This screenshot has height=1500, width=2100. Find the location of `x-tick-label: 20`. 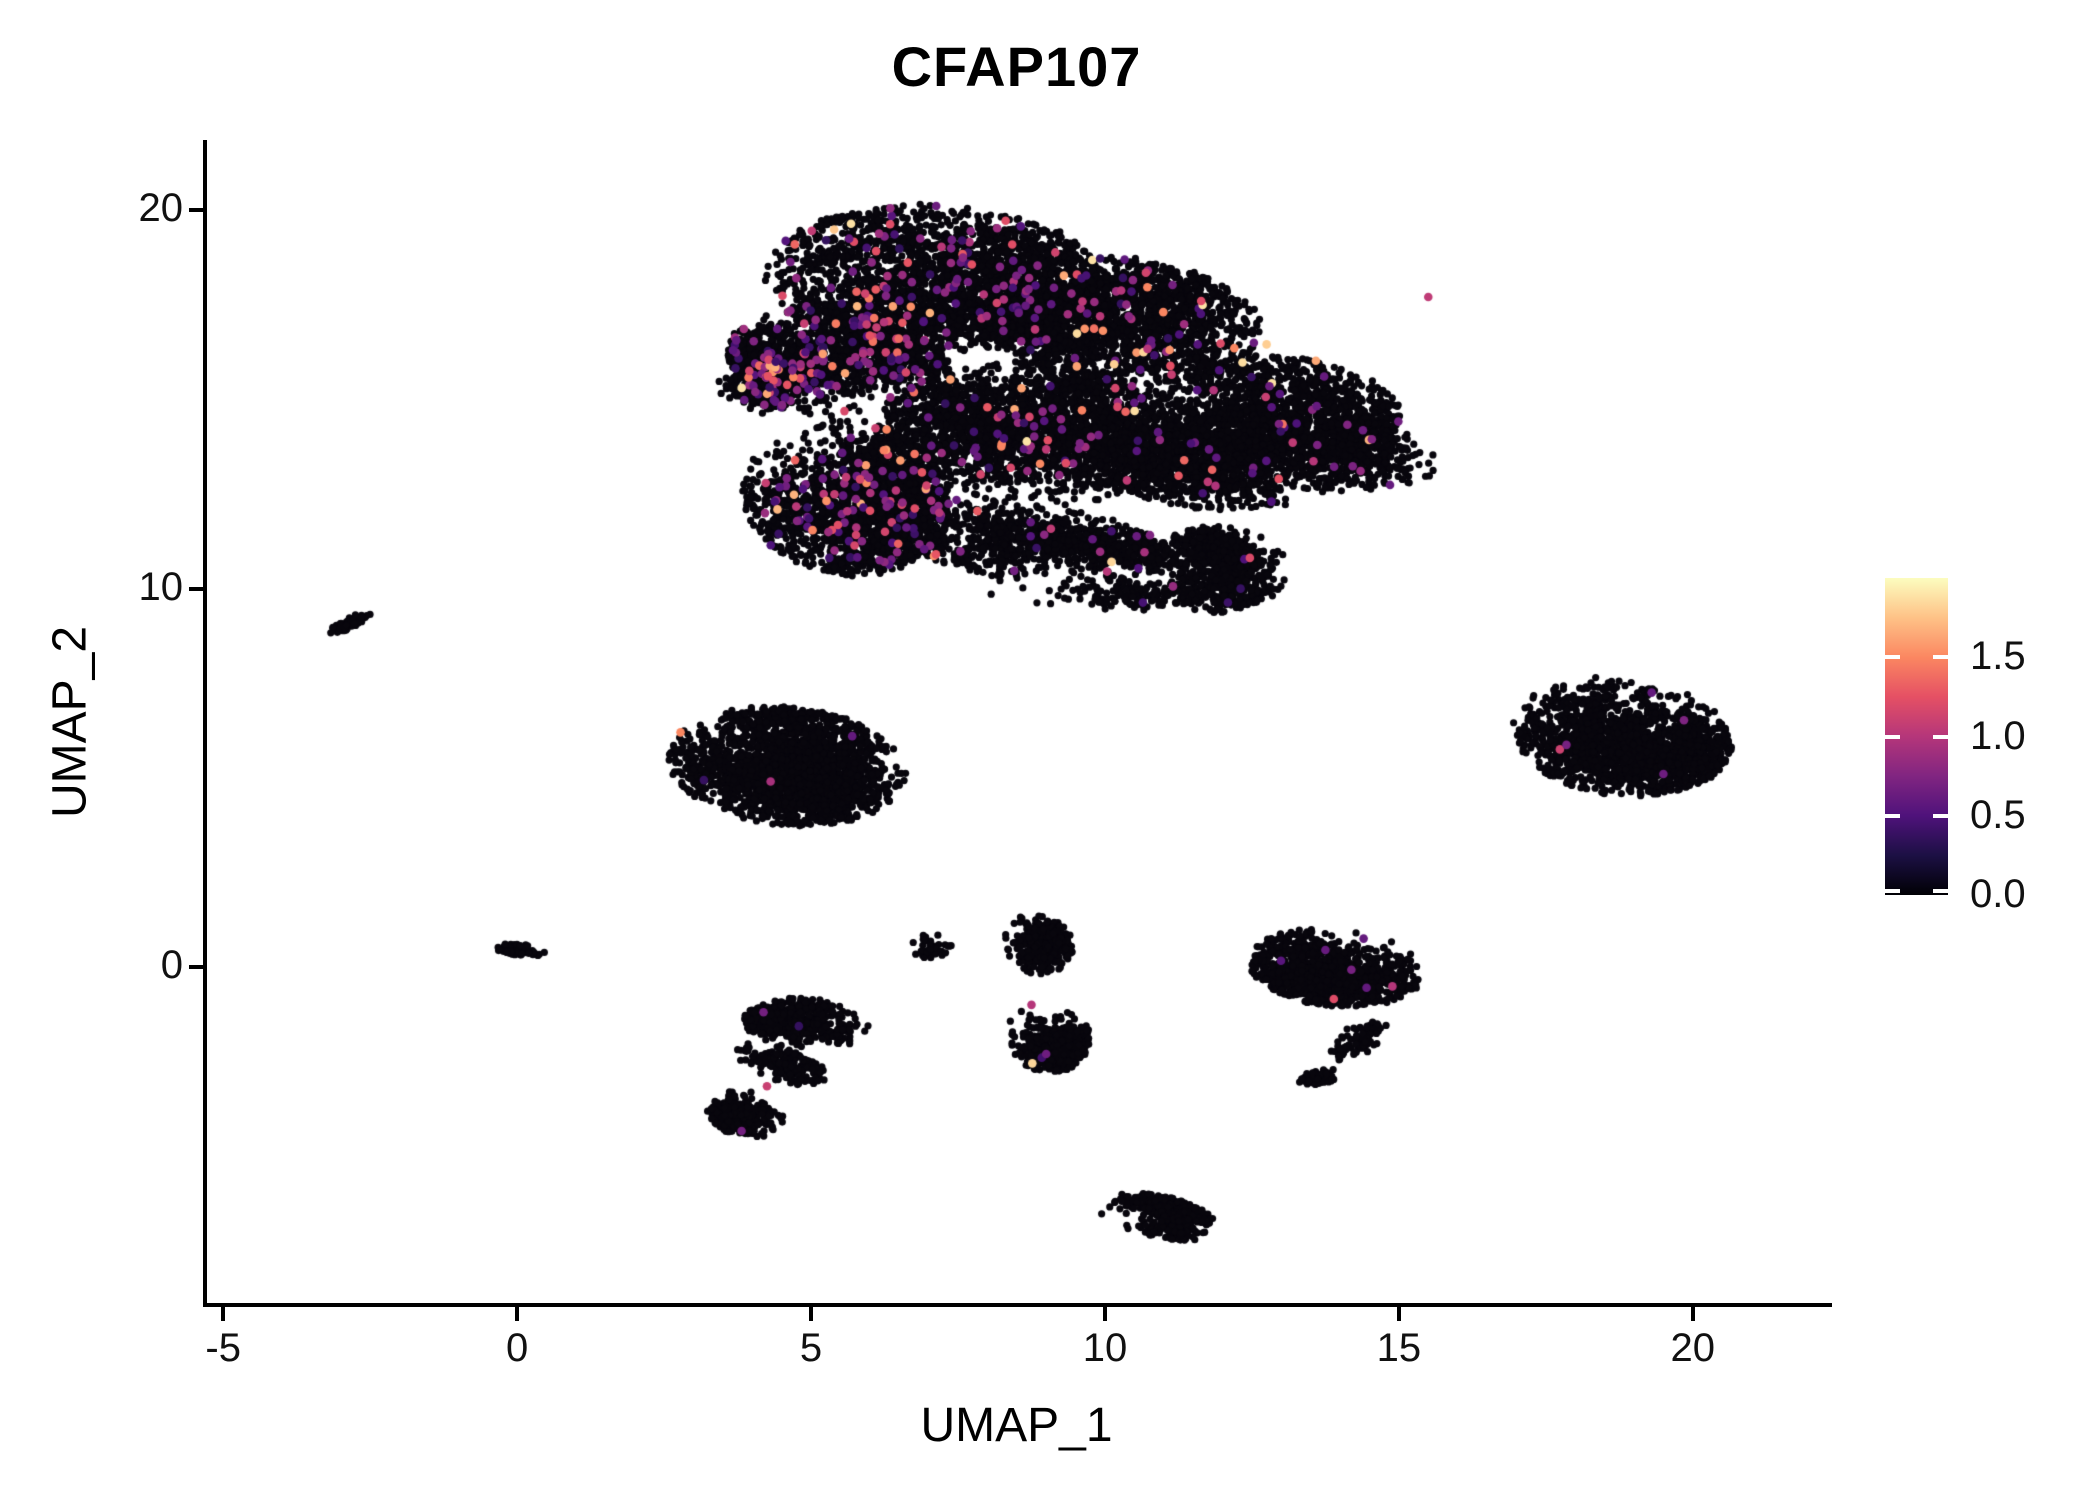

x-tick-label: 20 is located at coordinates (1693, 1348).